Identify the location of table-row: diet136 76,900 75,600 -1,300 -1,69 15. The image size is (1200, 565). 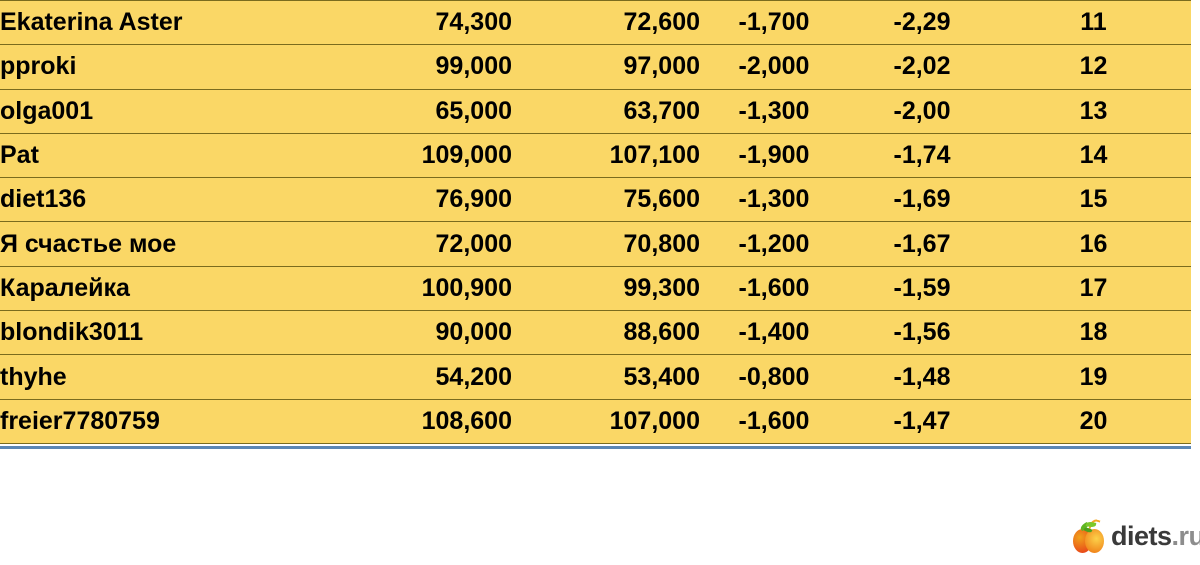
(595, 200).